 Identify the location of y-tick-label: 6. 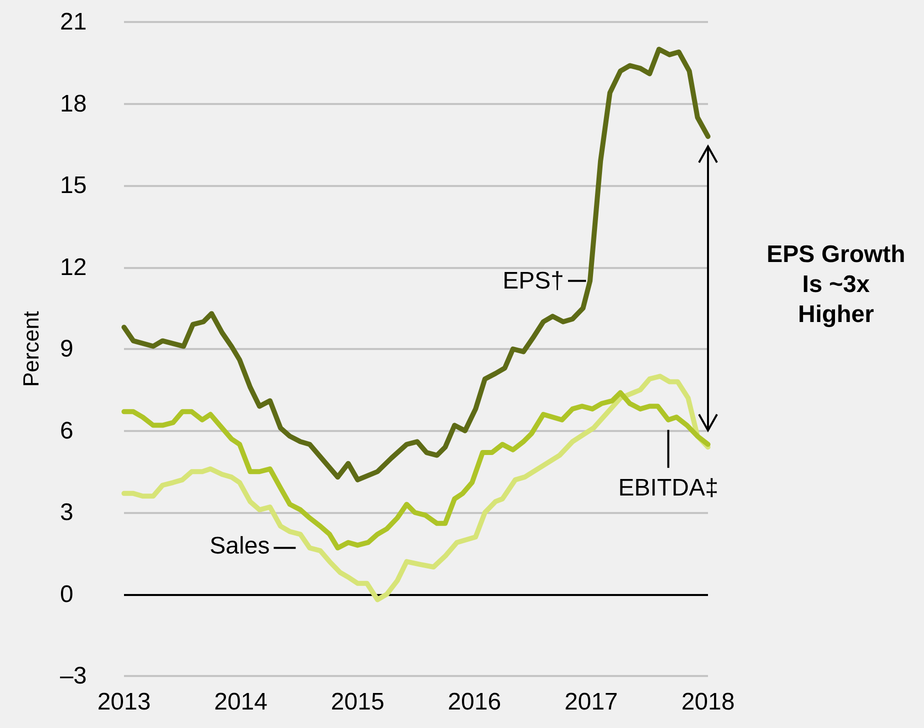
(67, 430).